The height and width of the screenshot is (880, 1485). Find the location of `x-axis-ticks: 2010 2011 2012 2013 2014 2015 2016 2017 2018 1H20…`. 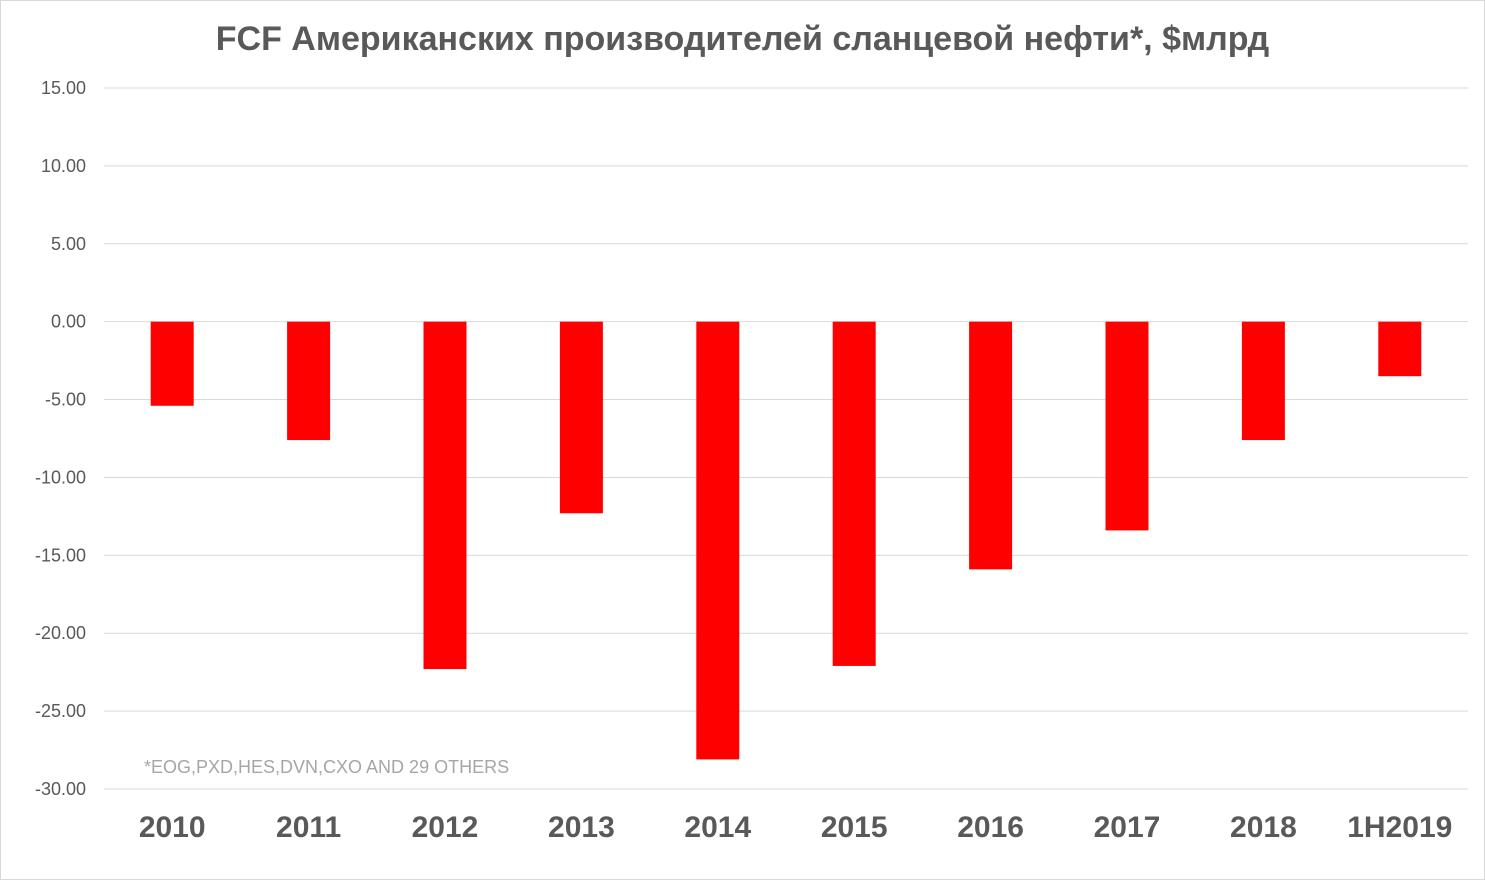

x-axis-ticks: 2010 2011 2012 2013 2014 2015 2016 2017 2018 1H20… is located at coordinates (796, 827).